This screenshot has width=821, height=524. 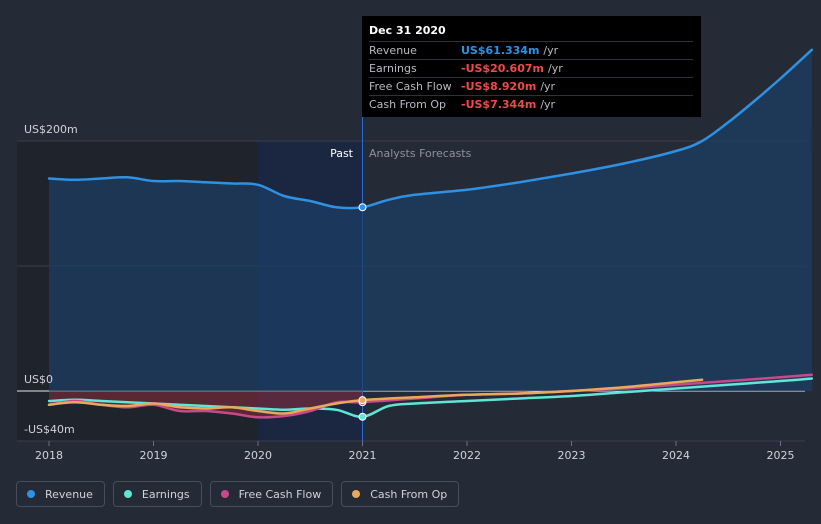 What do you see at coordinates (500, 50) in the screenshot?
I see `tooltip-value: US$61.334m` at bounding box center [500, 50].